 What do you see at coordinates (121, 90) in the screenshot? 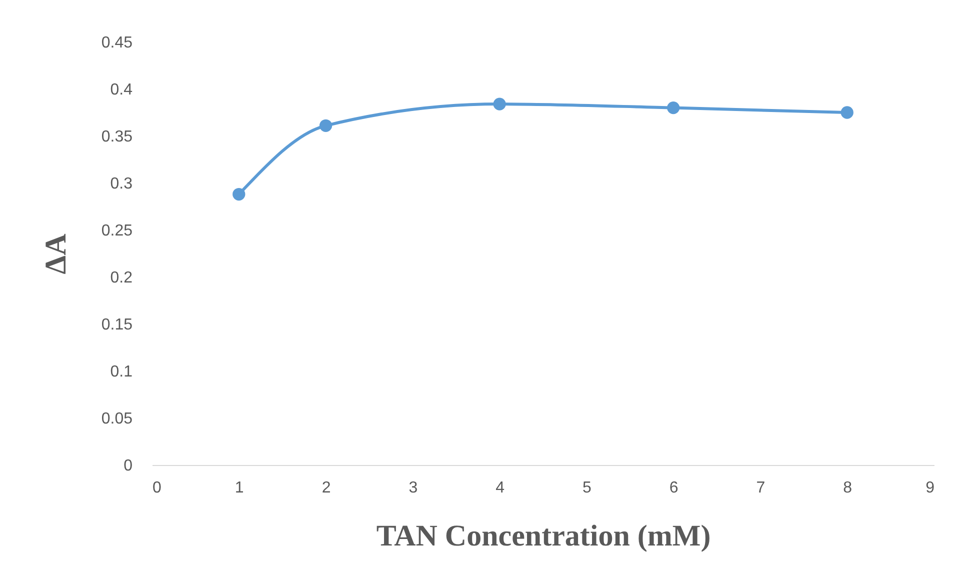
I see `y-tick-label: 0.4` at bounding box center [121, 90].